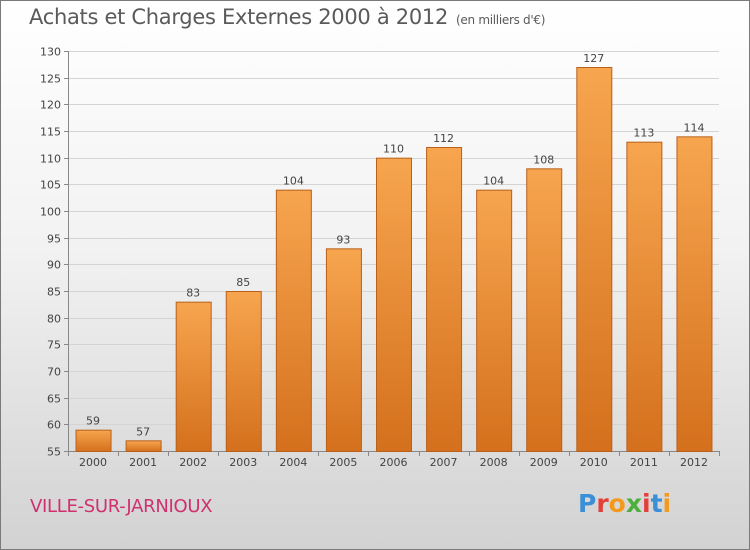 The image size is (750, 550). What do you see at coordinates (193, 293) in the screenshot?
I see `bar-value-label: 83` at bounding box center [193, 293].